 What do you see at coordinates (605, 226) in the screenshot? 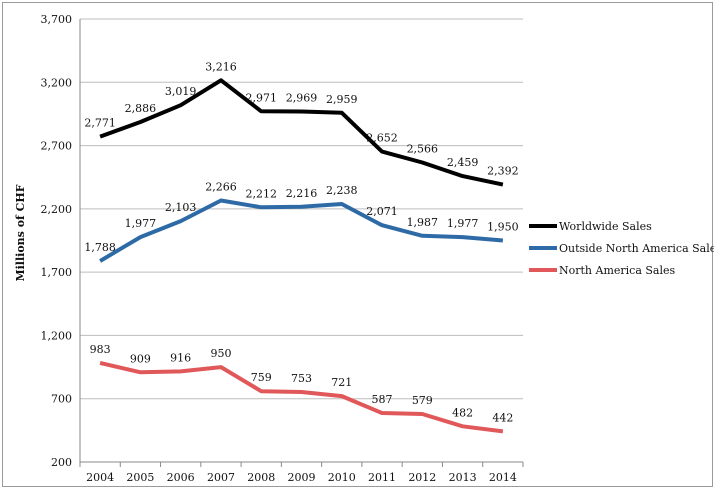
I see `legend-label-1: Worldwide Sales` at bounding box center [605, 226].